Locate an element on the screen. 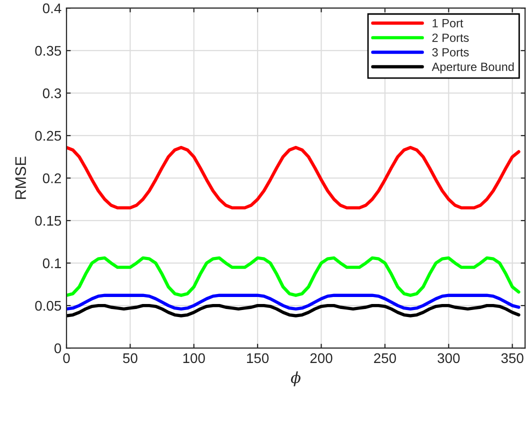  y-tick-label: 0.05 is located at coordinates (48, 305).